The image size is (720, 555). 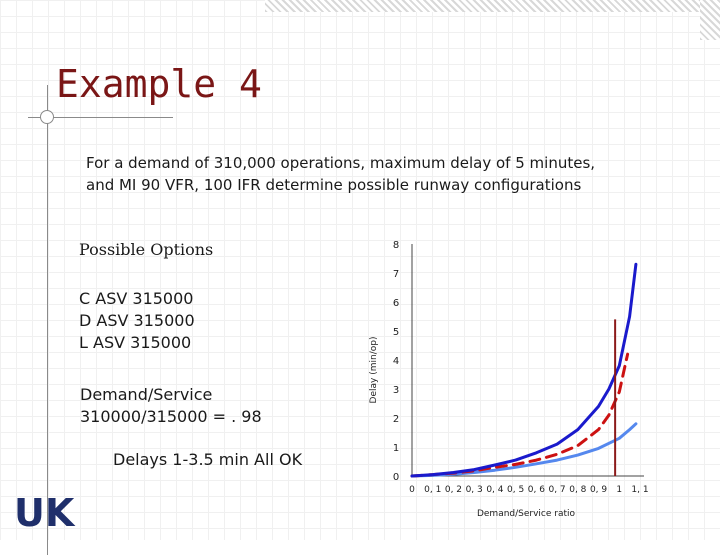 I want to click on rule-crosshair-icon, so click(x=47, y=117).